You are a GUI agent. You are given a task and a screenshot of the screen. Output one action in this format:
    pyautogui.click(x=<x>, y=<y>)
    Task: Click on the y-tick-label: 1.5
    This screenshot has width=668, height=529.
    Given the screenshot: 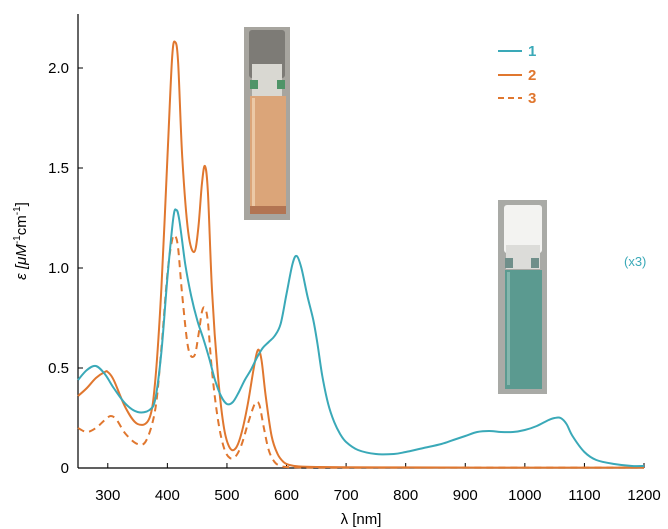 What is the action you would take?
    pyautogui.click(x=58, y=168)
    